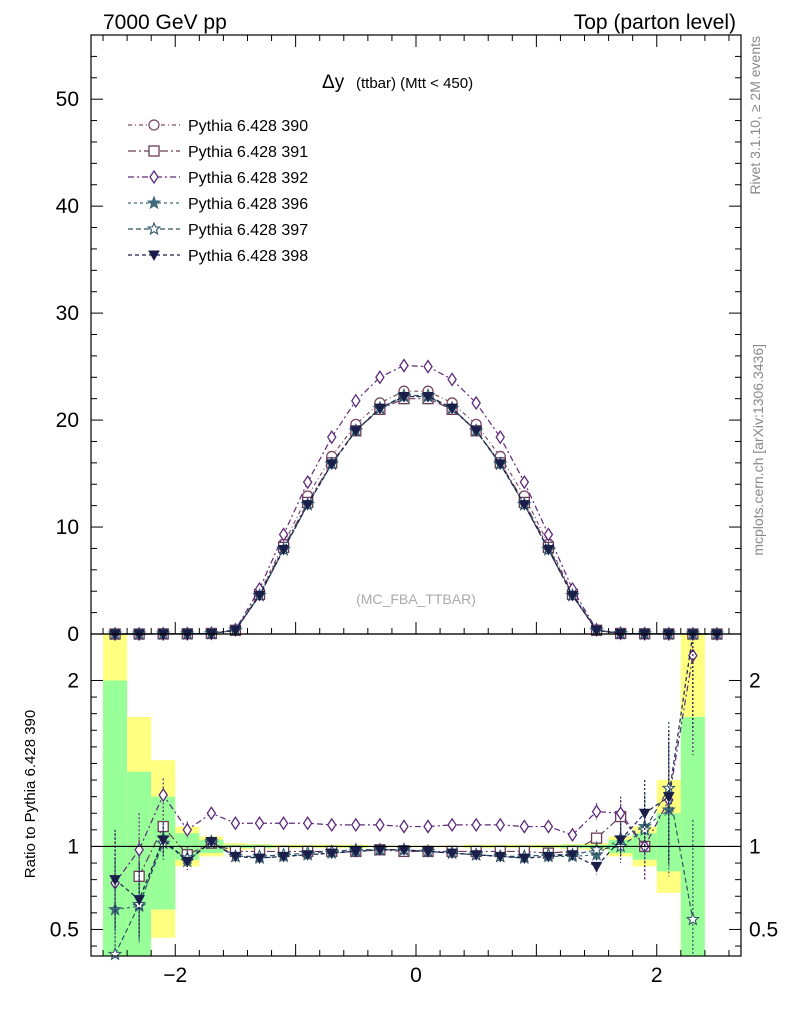  Describe the element at coordinates (248, 152) in the screenshot. I see `legend-label: Pythia 6.428 391` at that location.